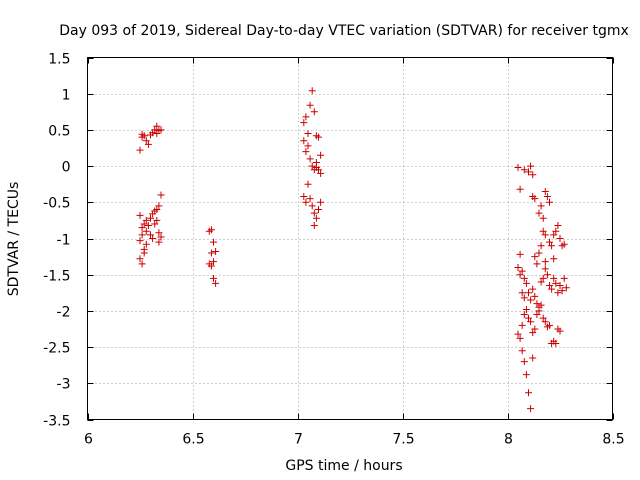 This screenshot has width=640, height=480. I want to click on y-tick-label: -3.5, so click(56, 422).